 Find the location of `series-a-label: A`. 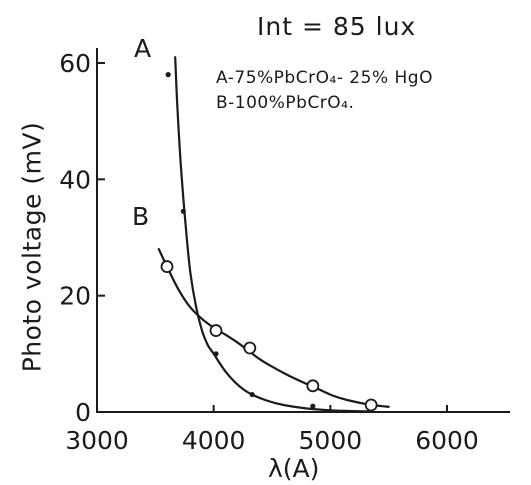

series-a-label: A is located at coordinates (143, 48).